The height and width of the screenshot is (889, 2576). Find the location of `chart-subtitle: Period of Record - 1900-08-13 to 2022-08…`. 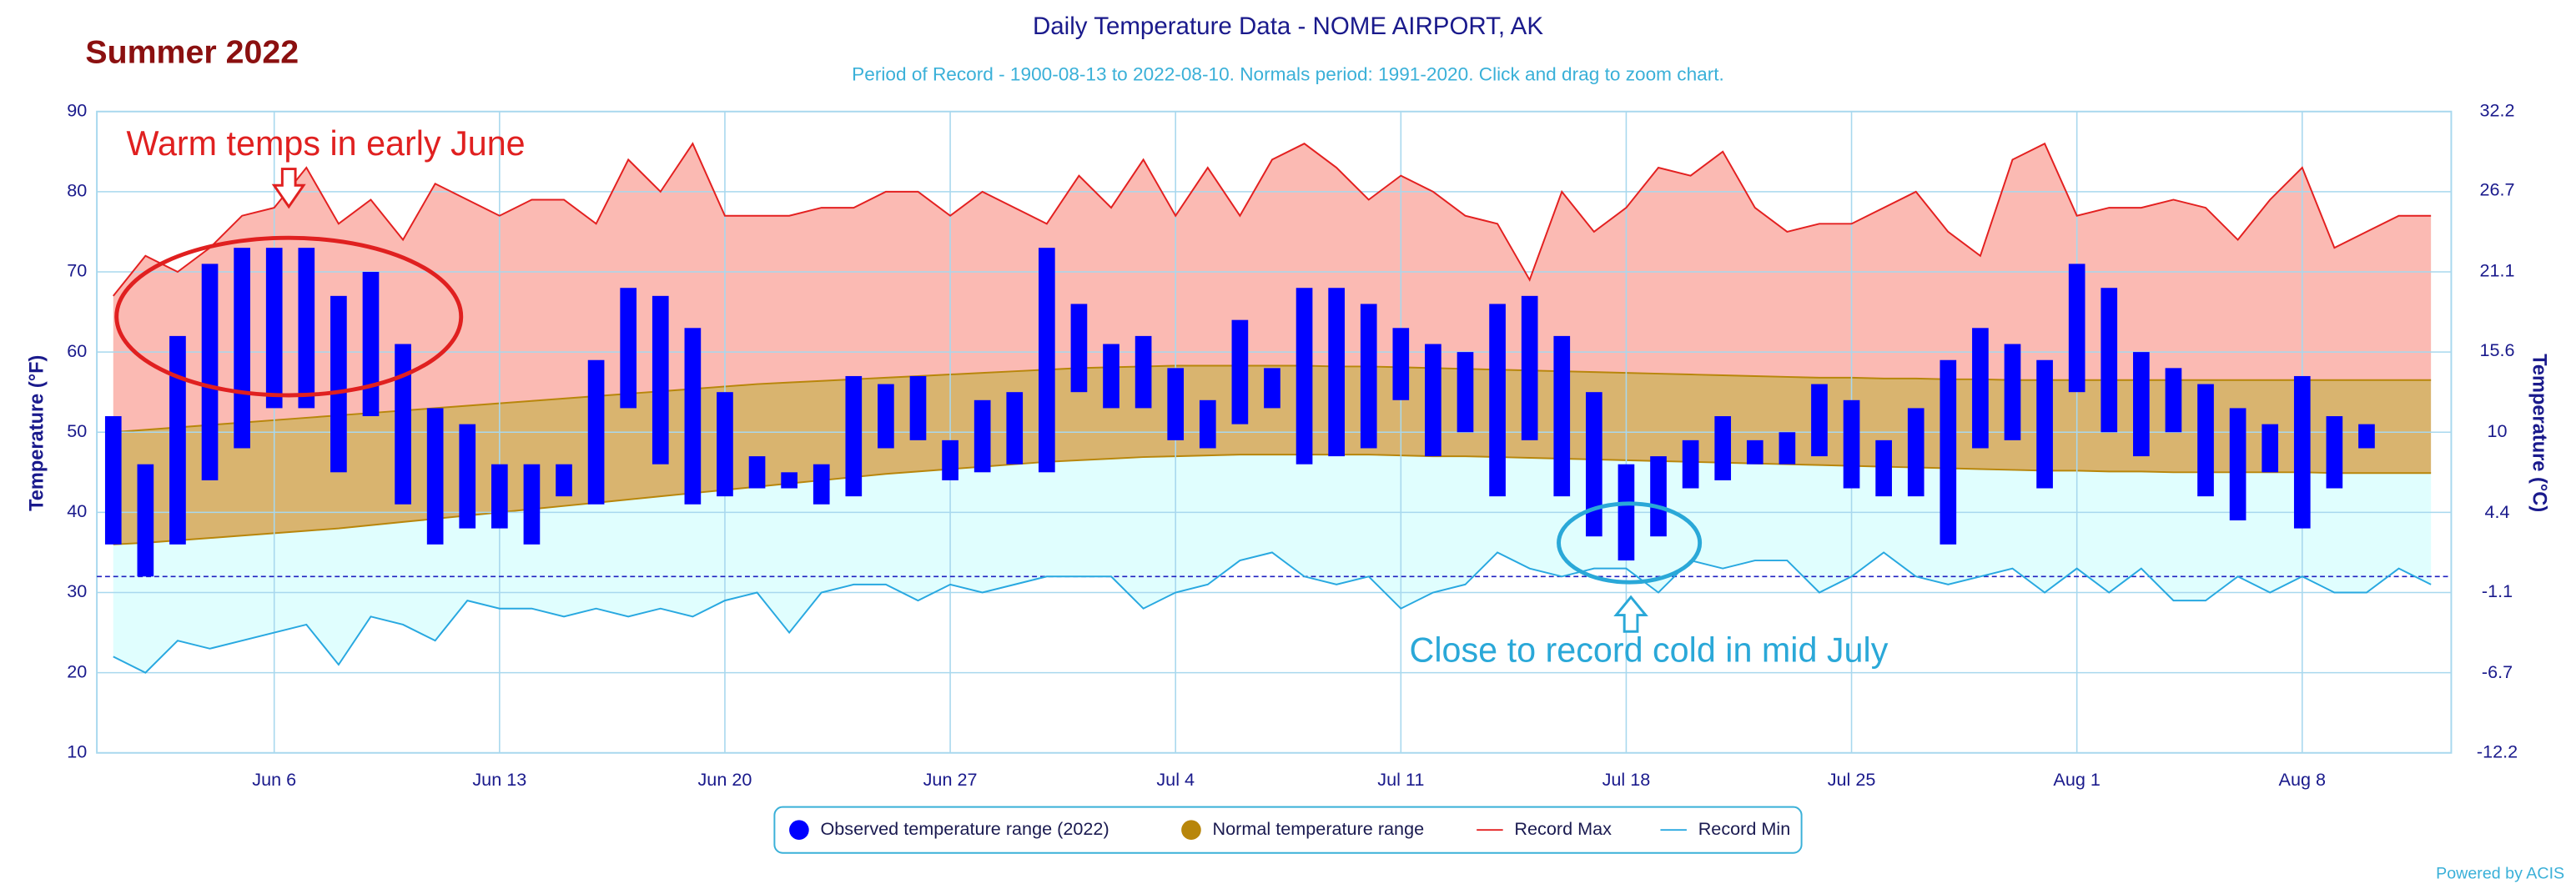

chart-subtitle: Period of Record - 1900-08-13 to 2022-08… is located at coordinates (1288, 73).